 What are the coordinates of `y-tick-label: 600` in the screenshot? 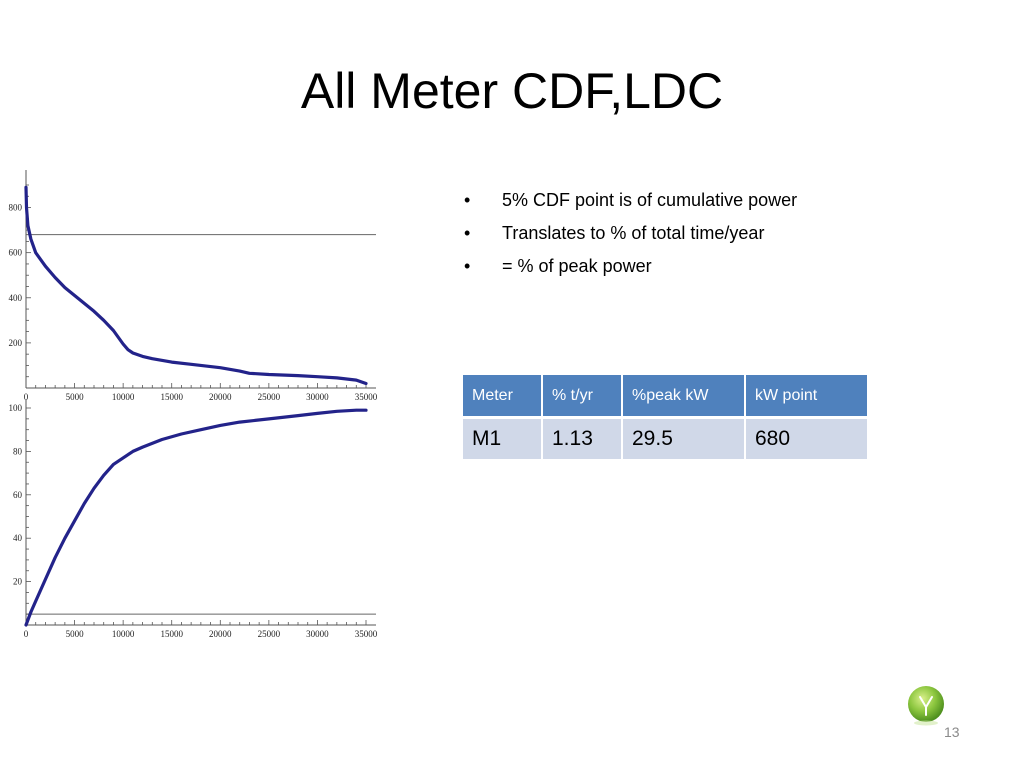 It's located at (16, 253).